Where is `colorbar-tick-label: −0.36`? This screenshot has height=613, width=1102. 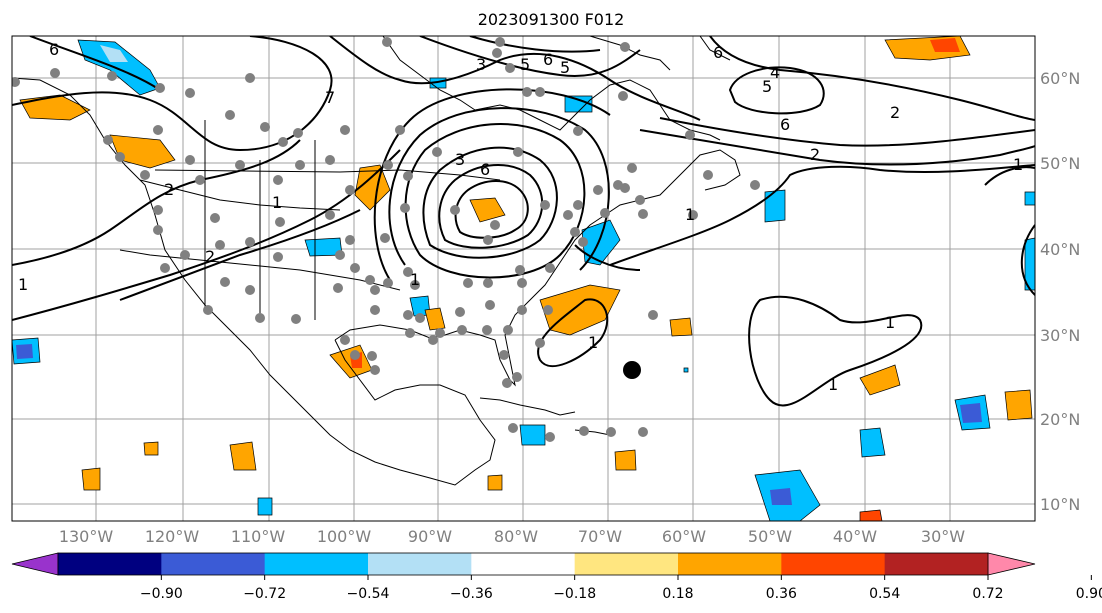 colorbar-tick-label: −0.36 is located at coordinates (471, 594).